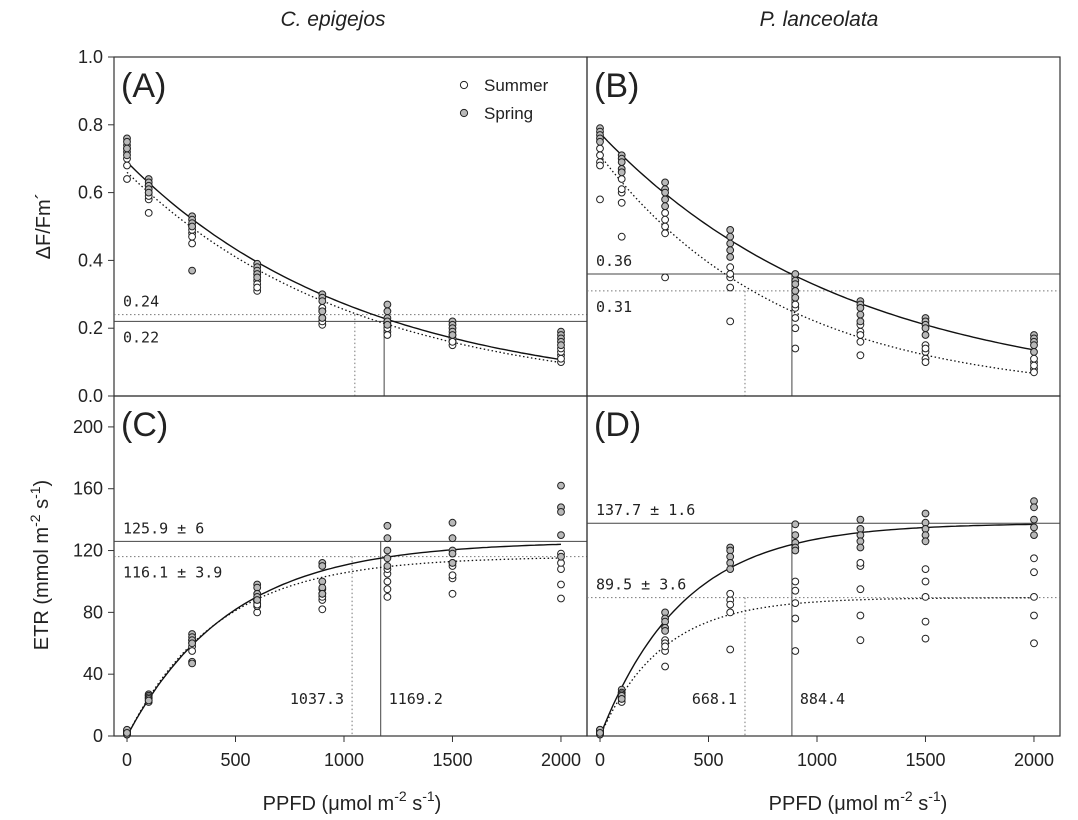  Describe the element at coordinates (35, 492) in the screenshot. I see `y-axis-title-bottom-sup2: -1` at that location.